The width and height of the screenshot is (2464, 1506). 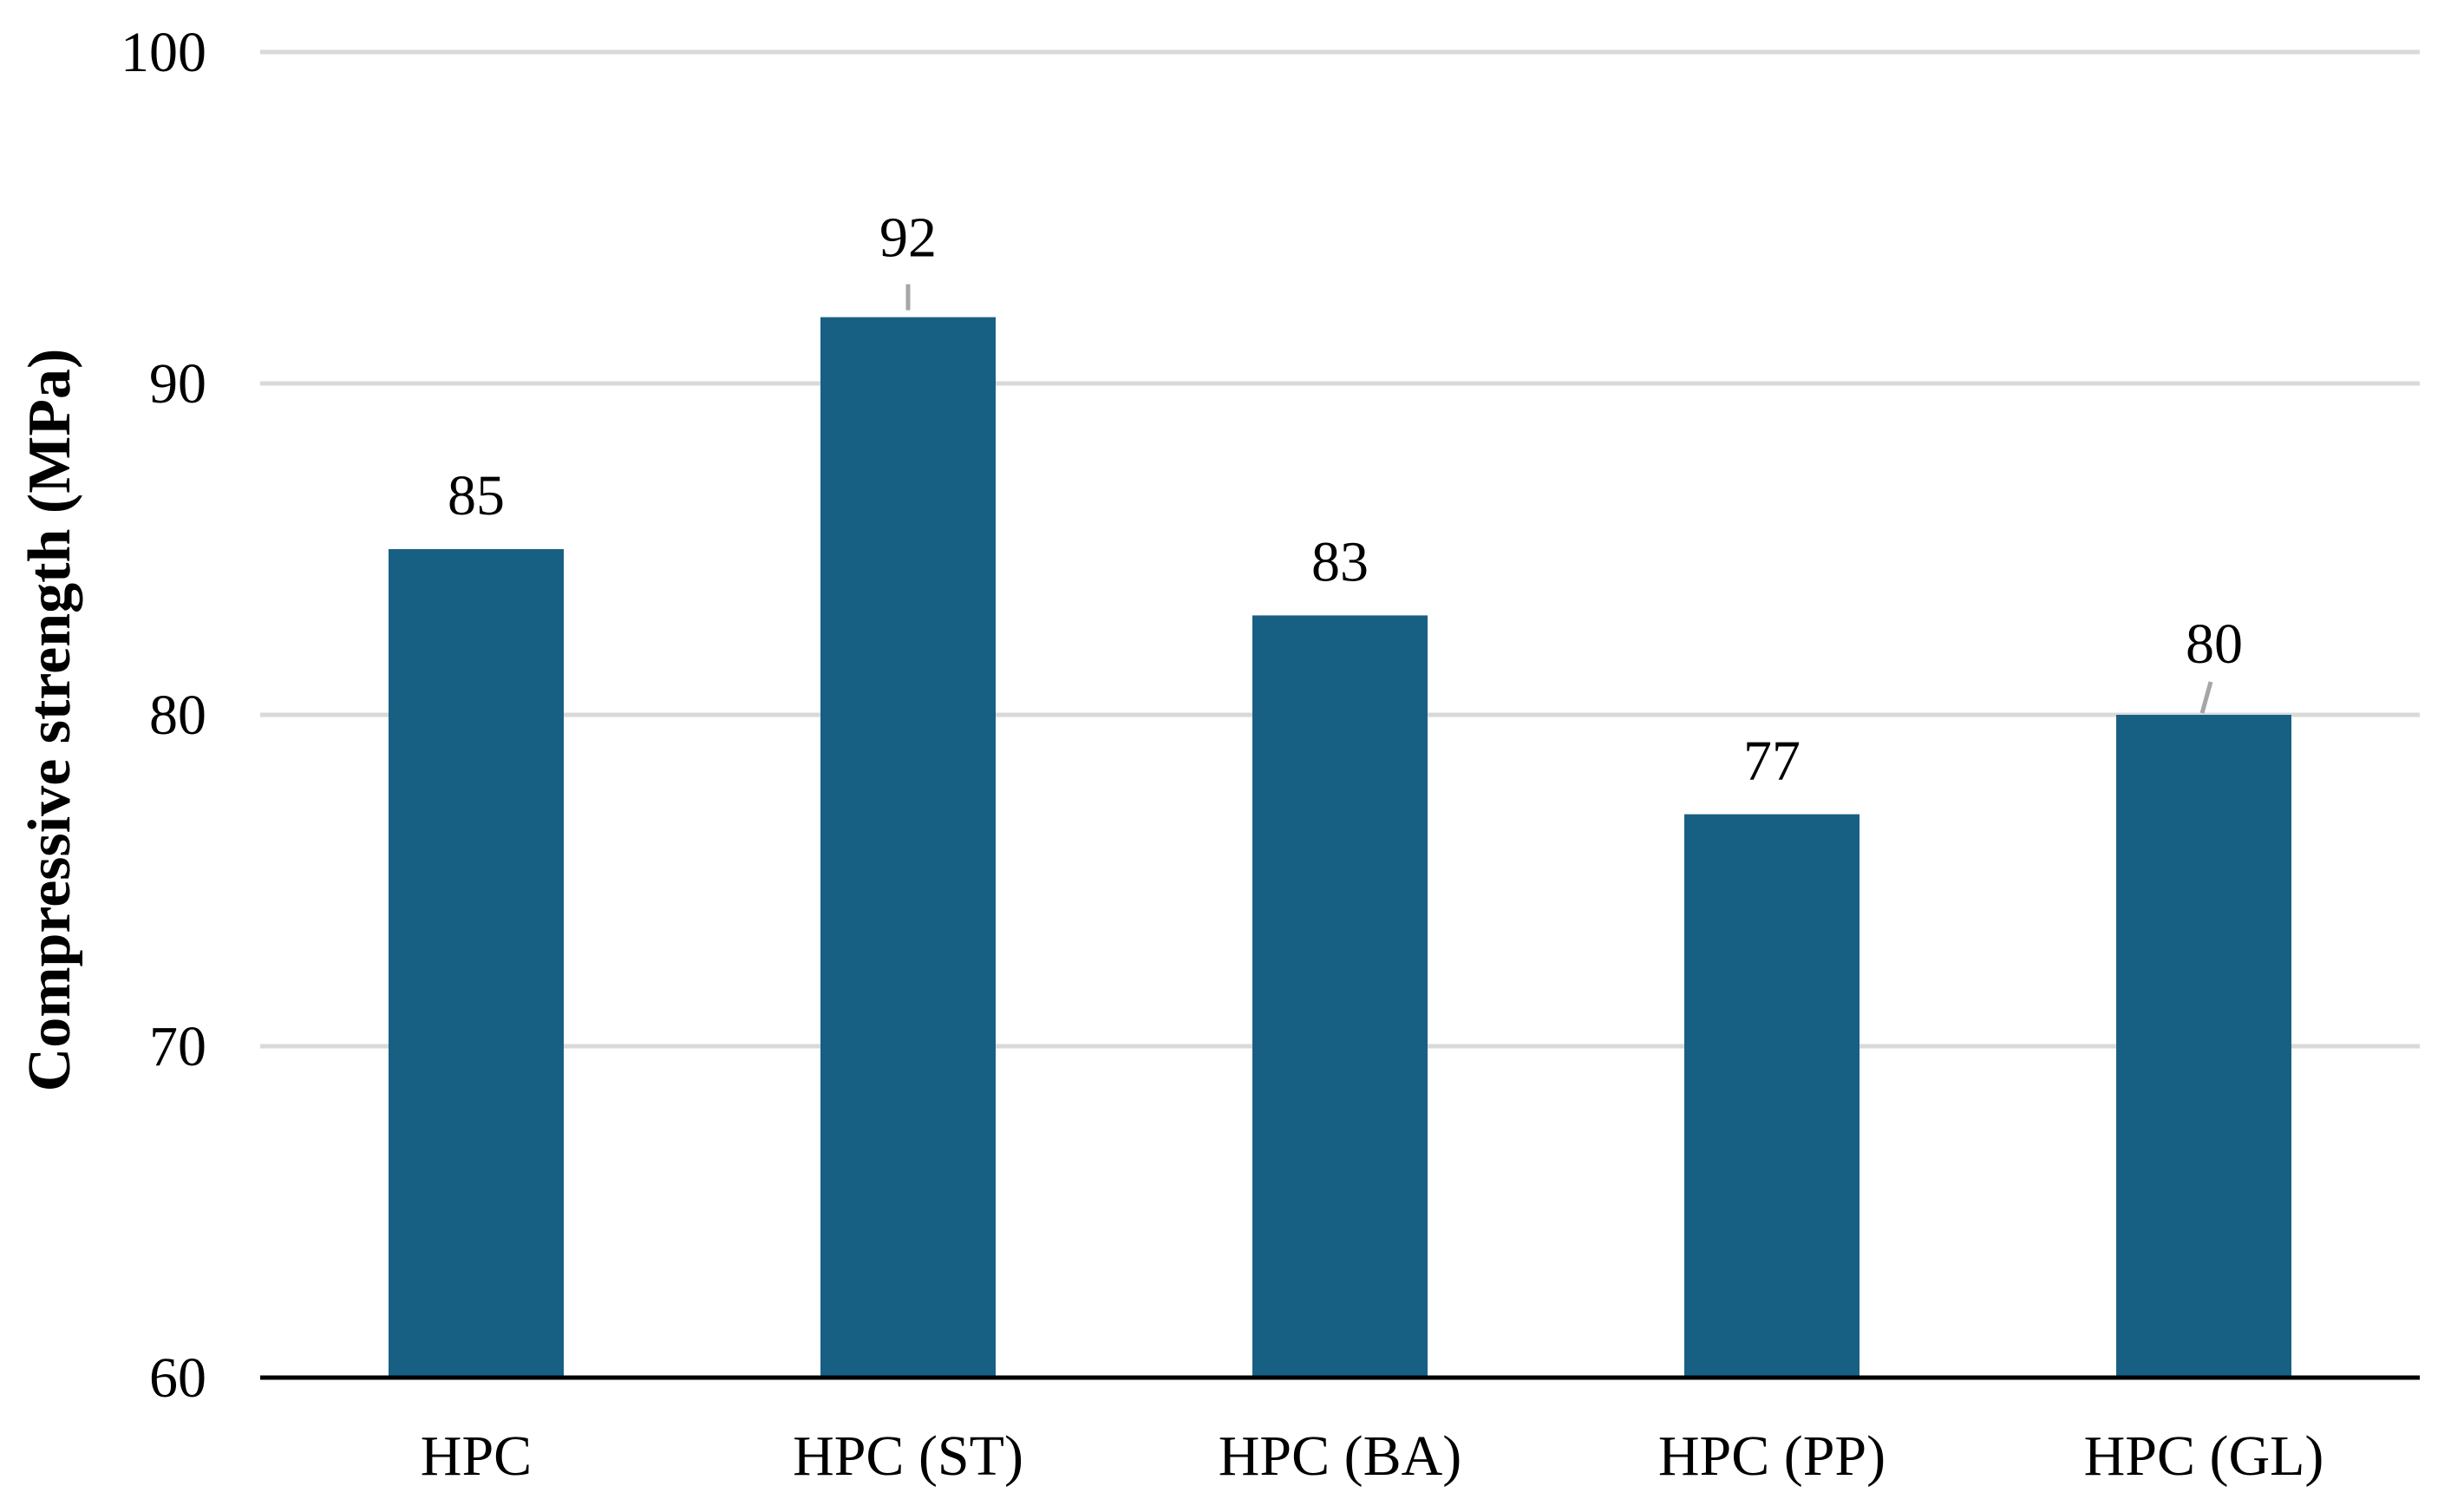 I want to click on x-tick-label: HPC, so click(x=476, y=1456).